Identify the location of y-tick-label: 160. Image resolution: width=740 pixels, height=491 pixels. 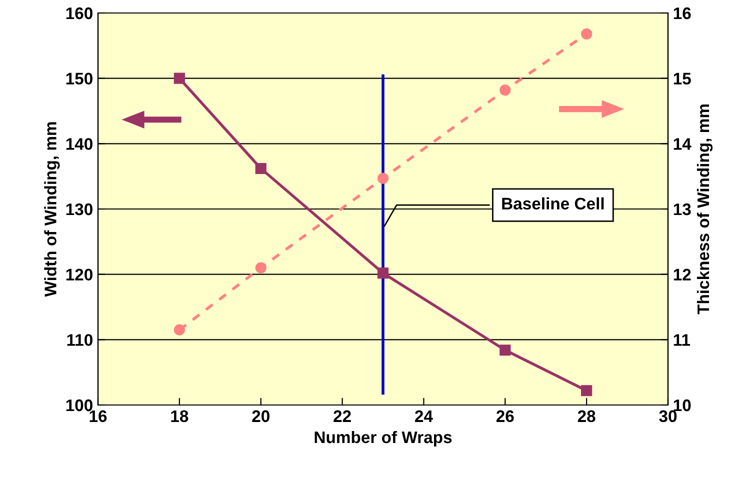
(79, 13).